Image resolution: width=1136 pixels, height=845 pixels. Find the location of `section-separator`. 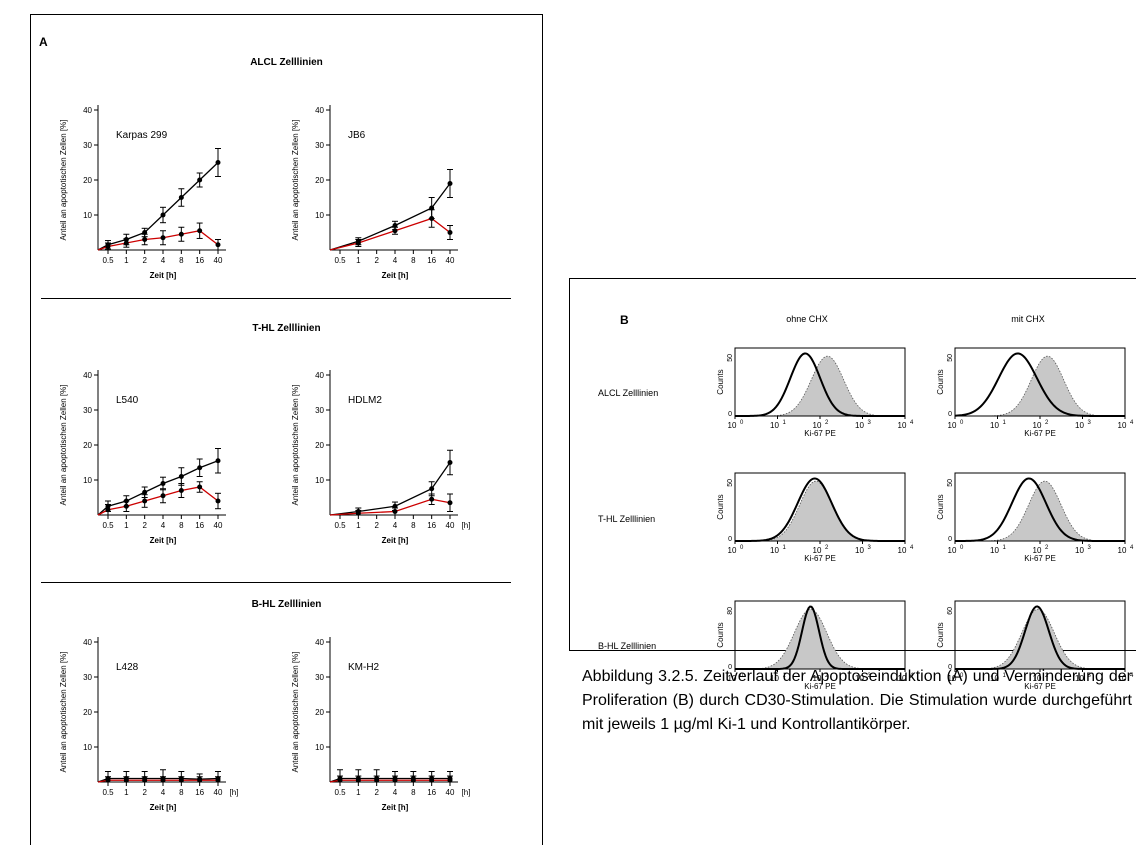

section-separator is located at coordinates (276, 582).